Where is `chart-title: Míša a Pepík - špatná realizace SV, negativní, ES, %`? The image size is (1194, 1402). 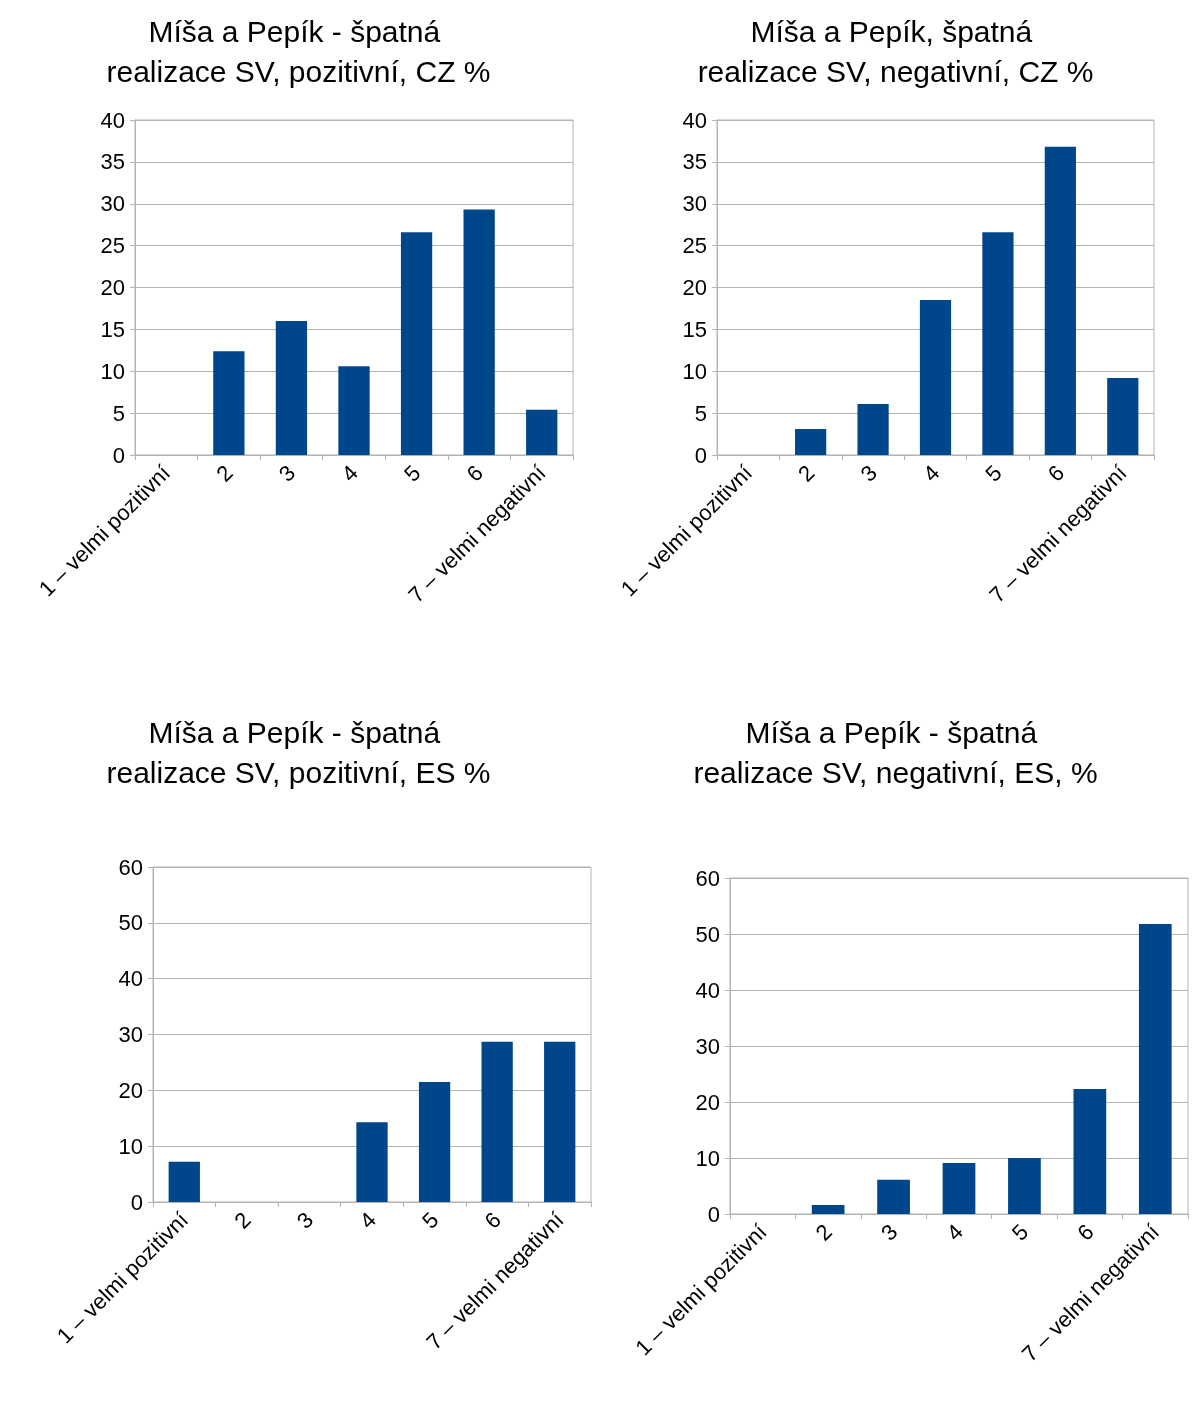 chart-title: Míša a Pepík - špatná realizace SV, negativní, ES, % is located at coordinates (895, 752).